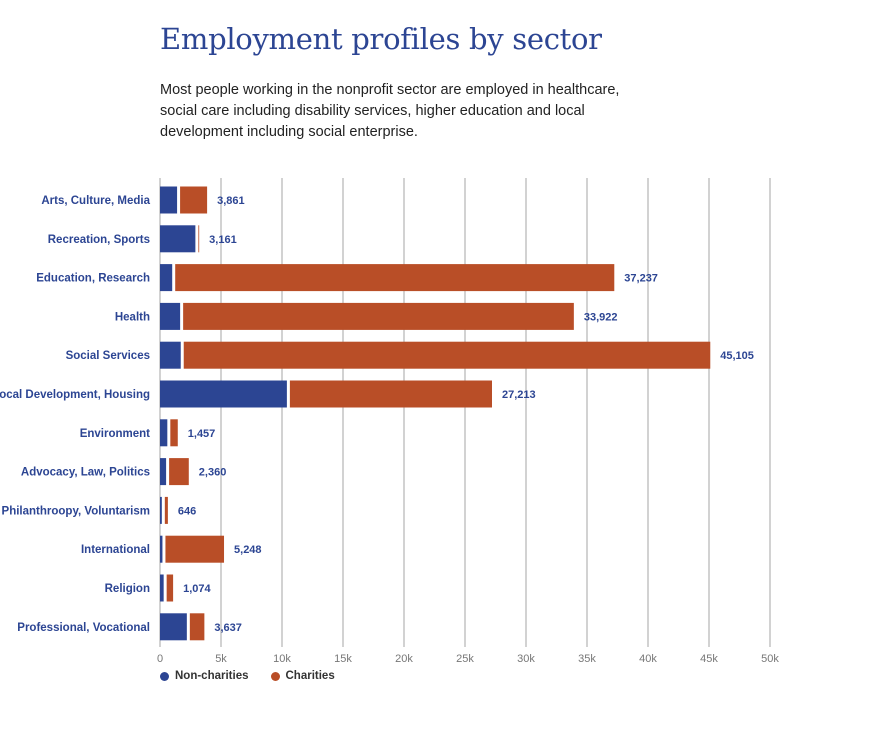 The height and width of the screenshot is (730, 872). What do you see at coordinates (199, 239) in the screenshot?
I see `bar-charities-recreation-sports` at bounding box center [199, 239].